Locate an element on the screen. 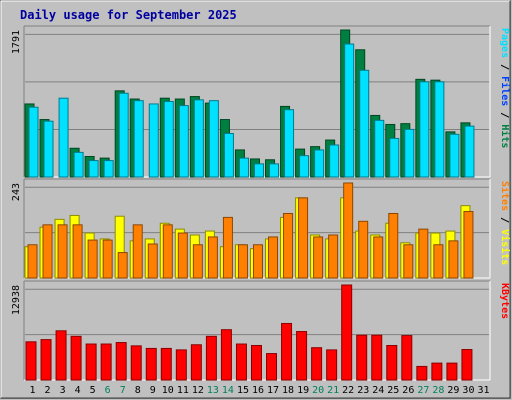  x-tick-label: 25 is located at coordinates (393, 390).